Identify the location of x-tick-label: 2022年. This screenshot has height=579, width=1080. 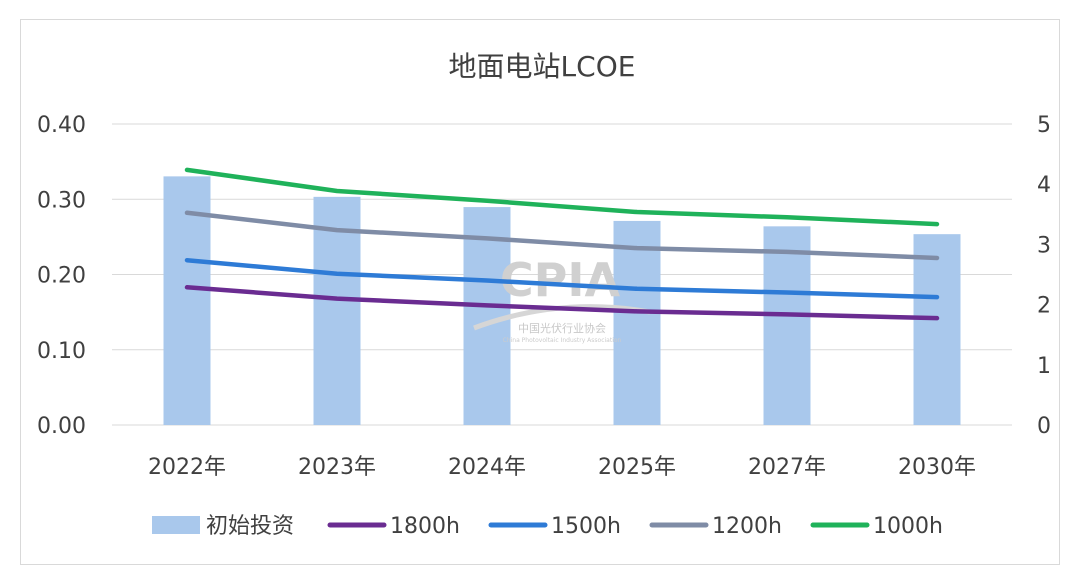
(187, 467).